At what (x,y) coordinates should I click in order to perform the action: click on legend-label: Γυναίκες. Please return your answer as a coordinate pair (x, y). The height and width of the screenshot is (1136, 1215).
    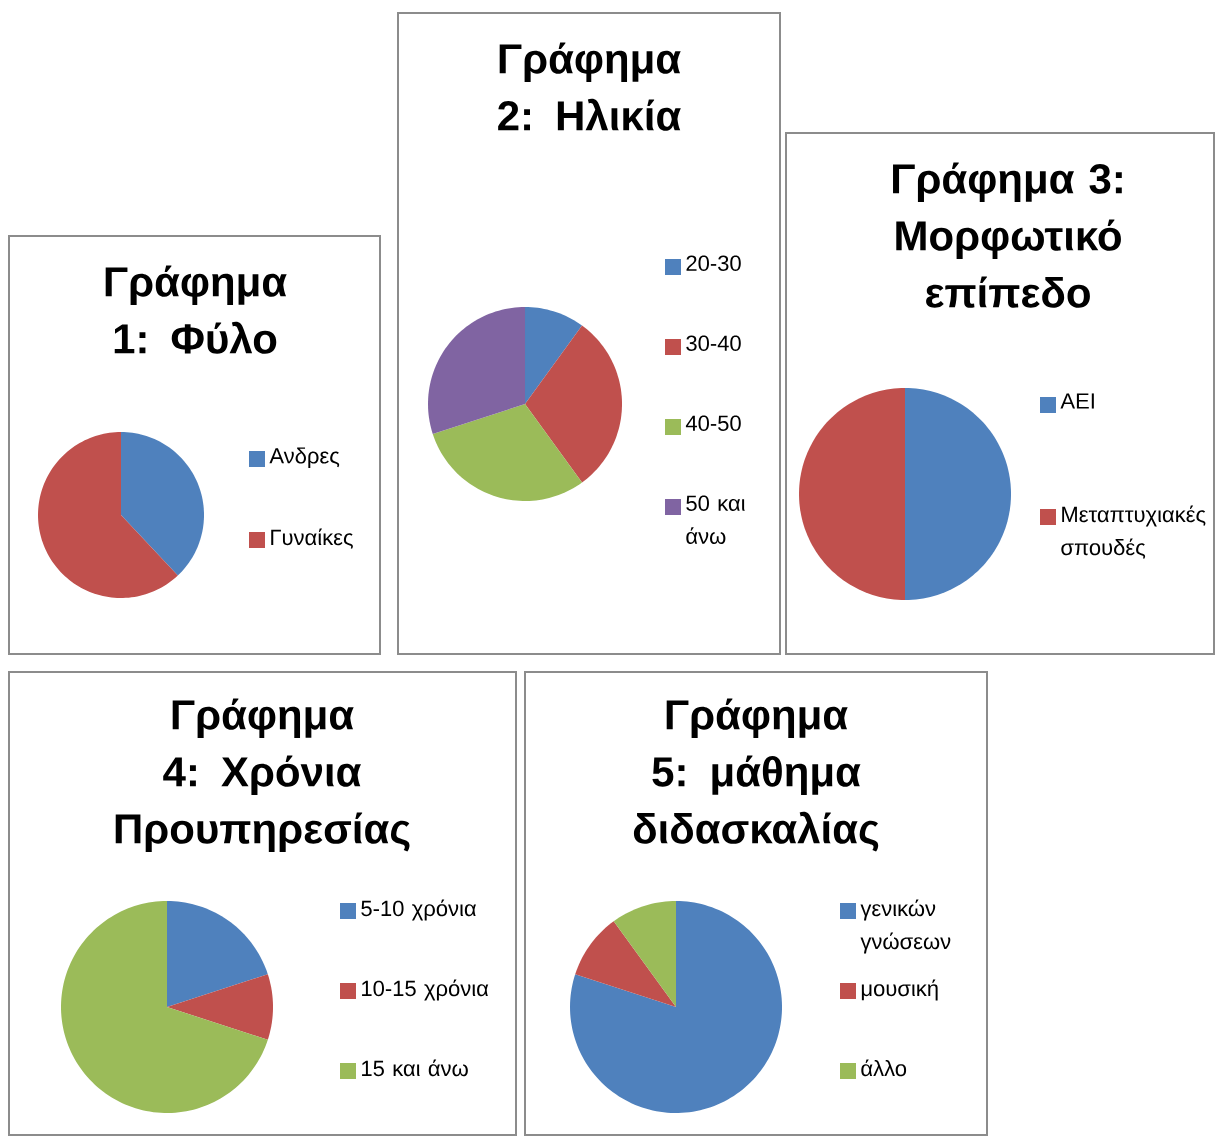
    Looking at the image, I should click on (312, 538).